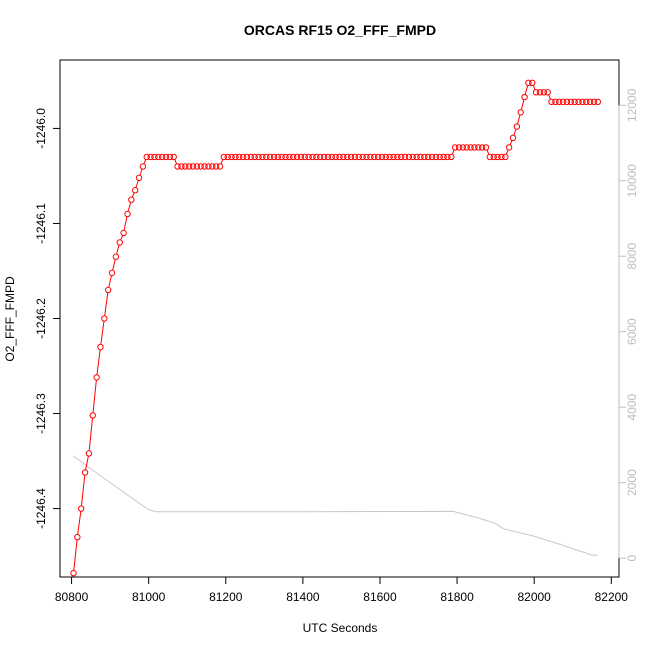 This screenshot has width=650, height=650. Describe the element at coordinates (612, 597) in the screenshot. I see `x-tick-label: 82200` at that location.